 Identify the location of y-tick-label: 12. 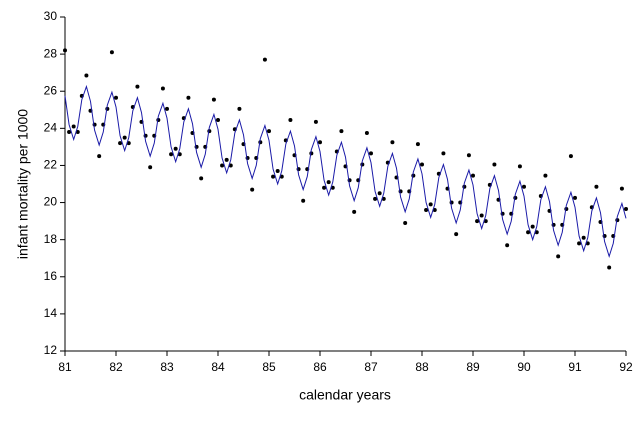
(51, 350).